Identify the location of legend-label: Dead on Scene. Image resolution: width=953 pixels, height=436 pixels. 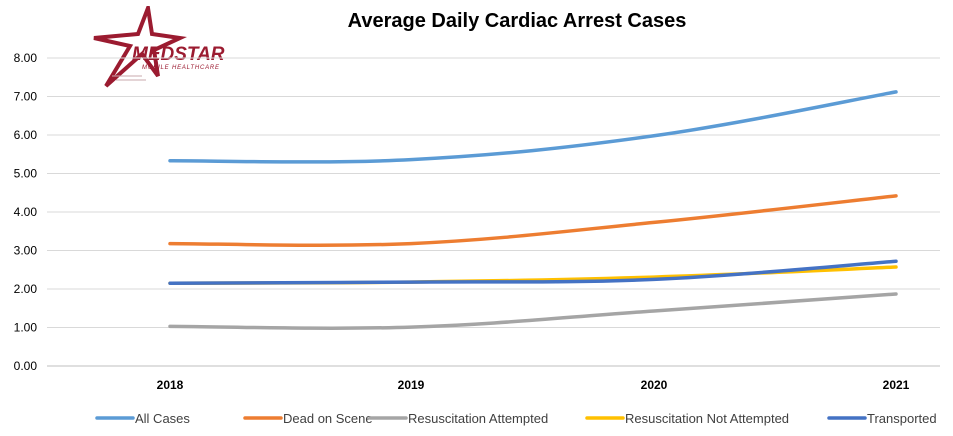
(328, 418).